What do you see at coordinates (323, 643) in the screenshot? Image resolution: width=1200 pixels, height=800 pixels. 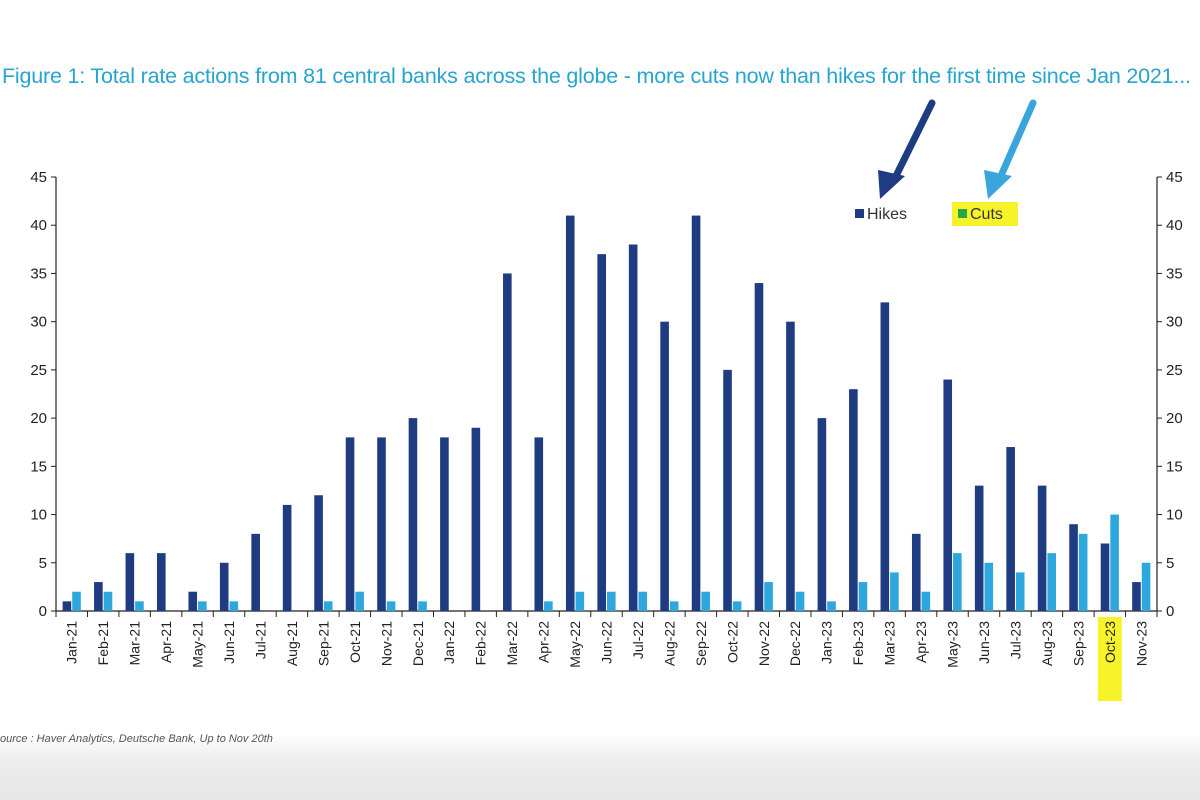 I see `x-tick-label: Sep-21` at bounding box center [323, 643].